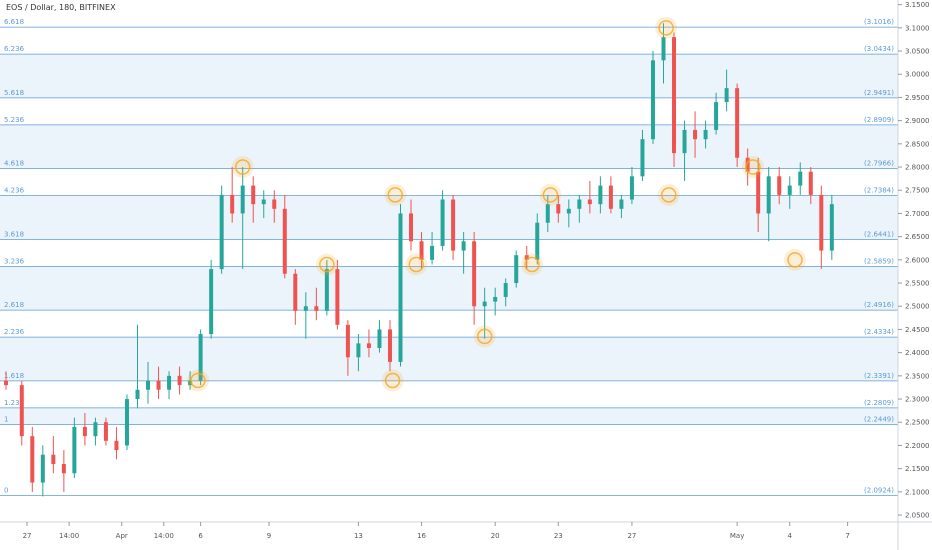 The image size is (932, 550). What do you see at coordinates (14, 191) in the screenshot?
I see `fib-ratio-label: 4.236` at bounding box center [14, 191].